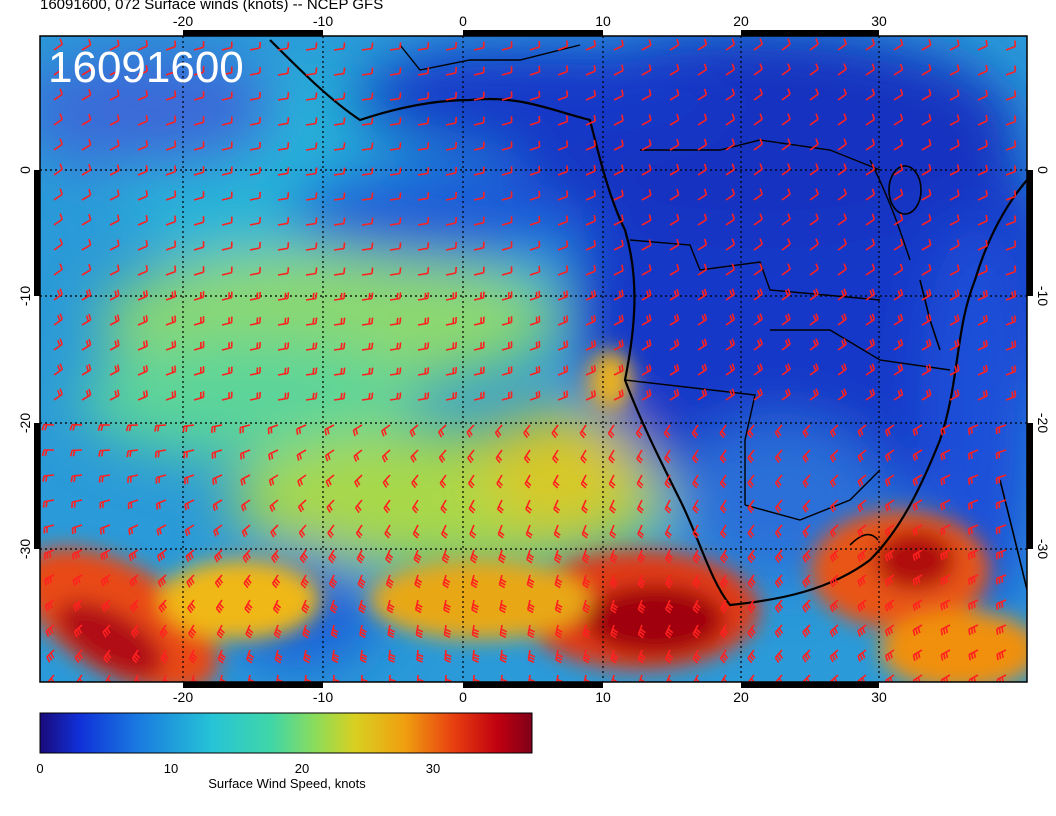 The width and height of the screenshot is (1056, 816). I want to click on lon-tick-label: 30, so click(879, 21).